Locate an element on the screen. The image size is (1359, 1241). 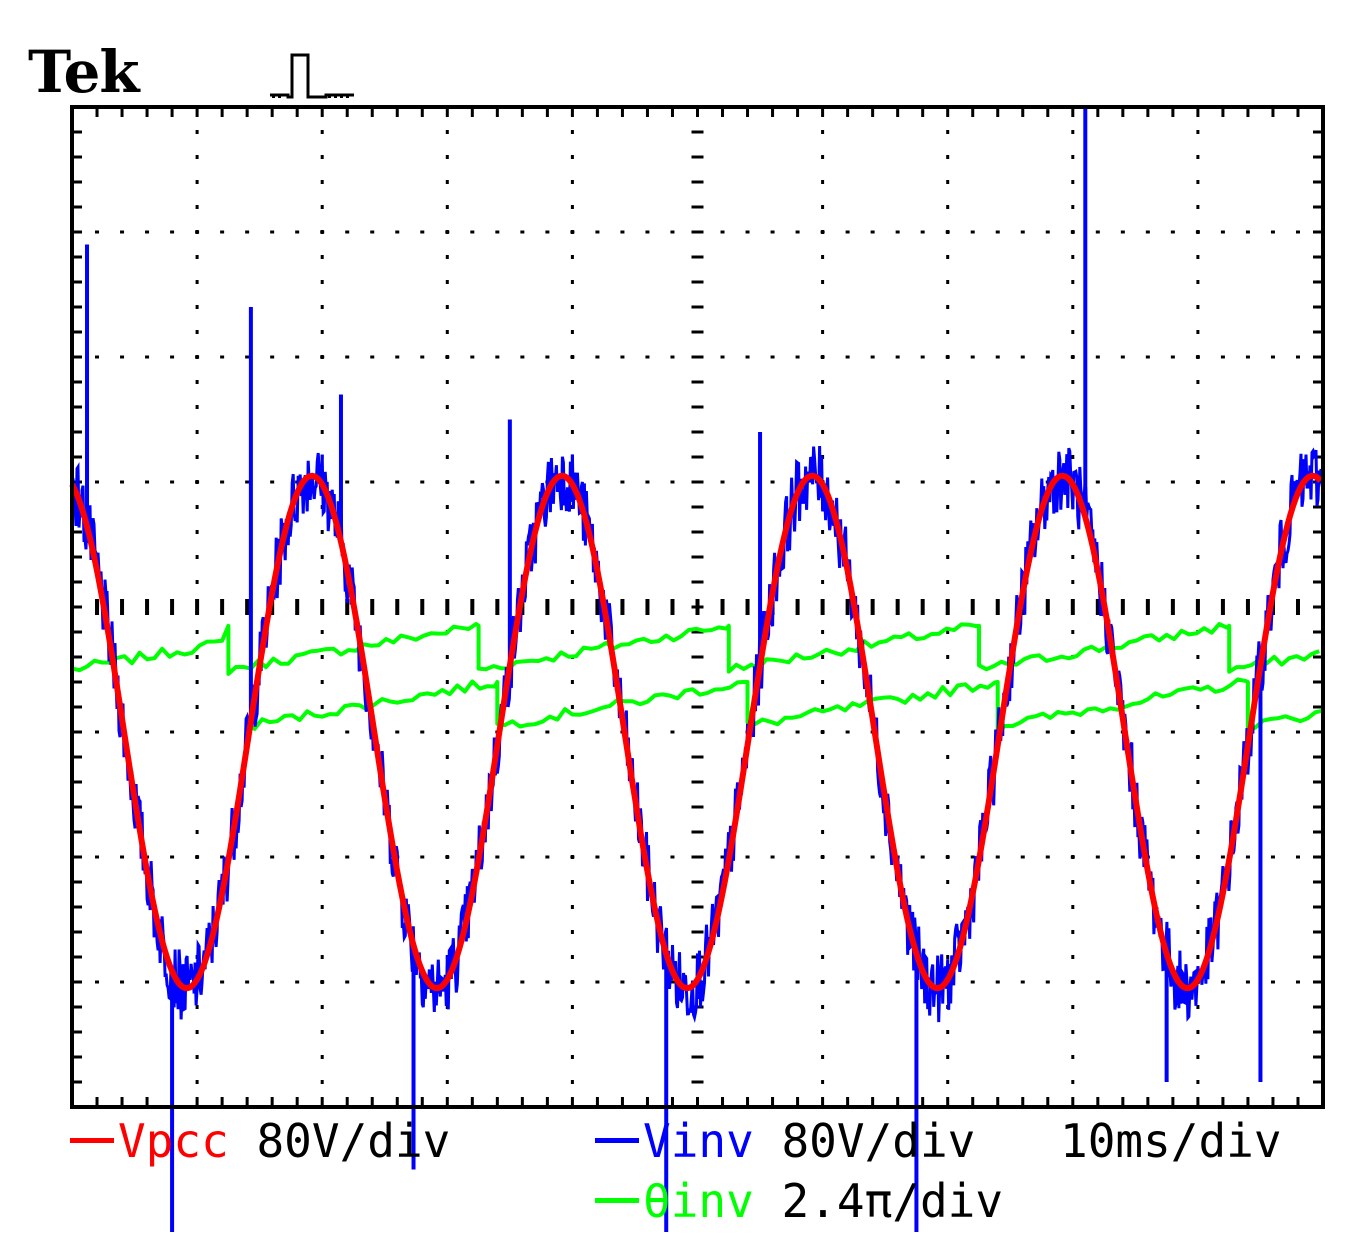
brand-logo: Tek is located at coordinates (84, 72).